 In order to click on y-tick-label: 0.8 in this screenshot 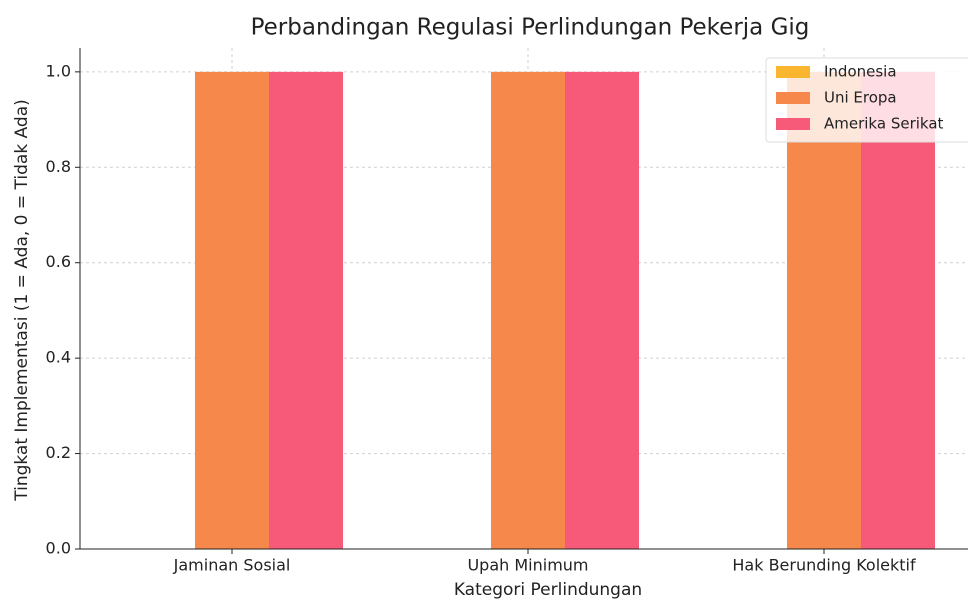, I will do `click(58, 166)`.